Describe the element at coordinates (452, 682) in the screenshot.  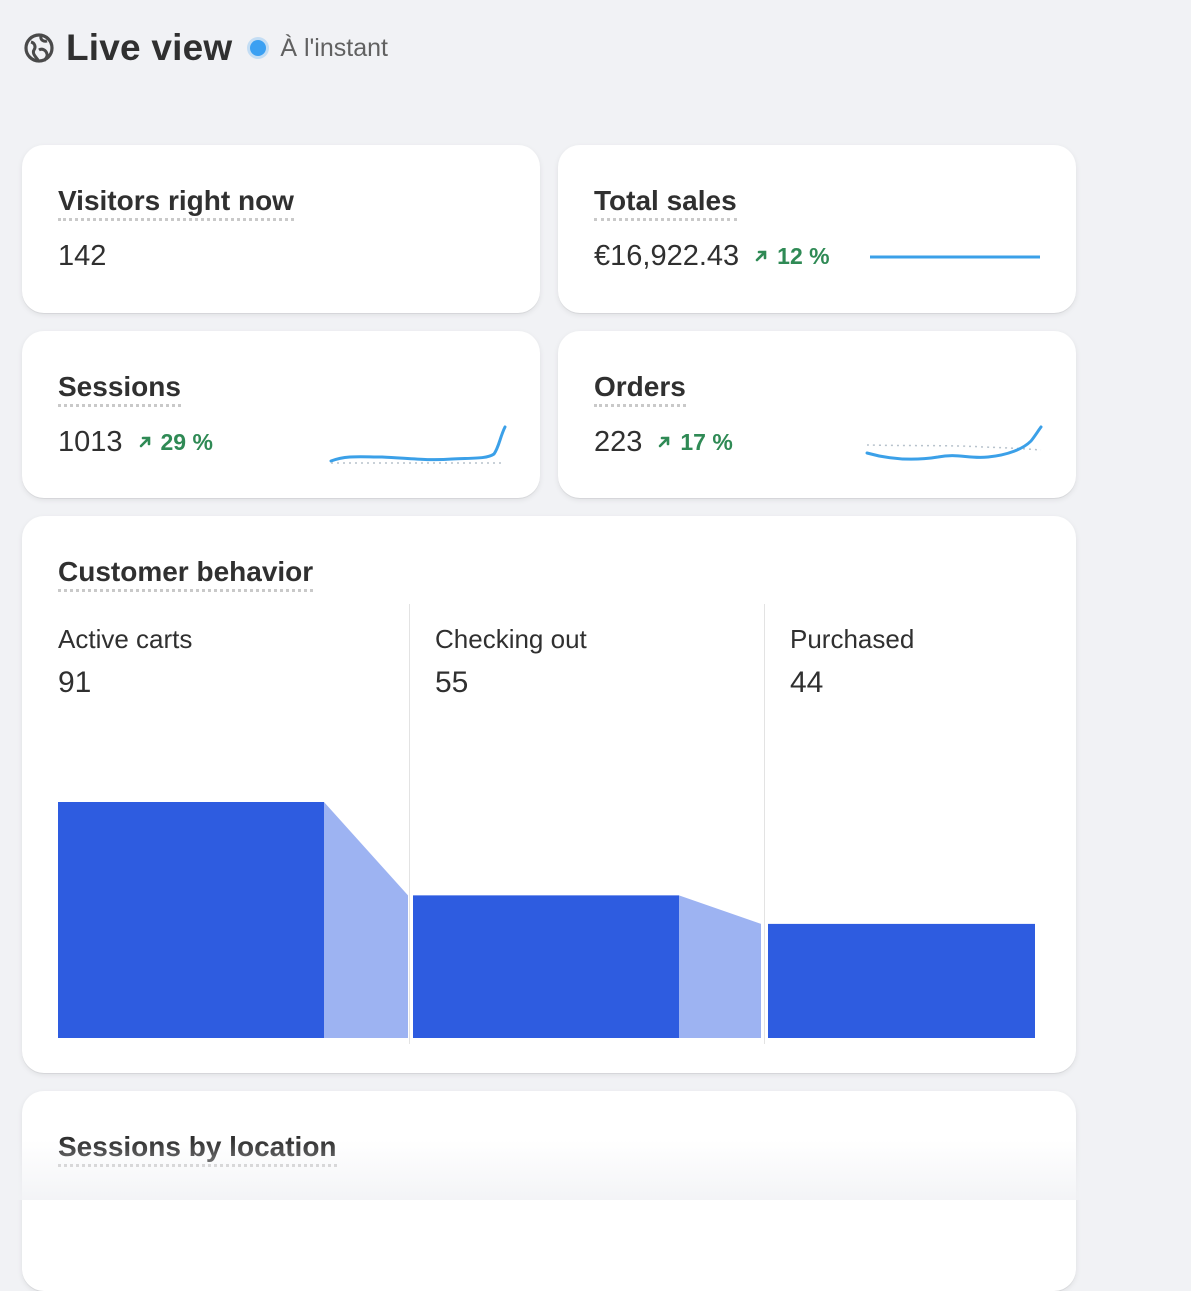
I see `stage-value-checking-out: 55` at that location.